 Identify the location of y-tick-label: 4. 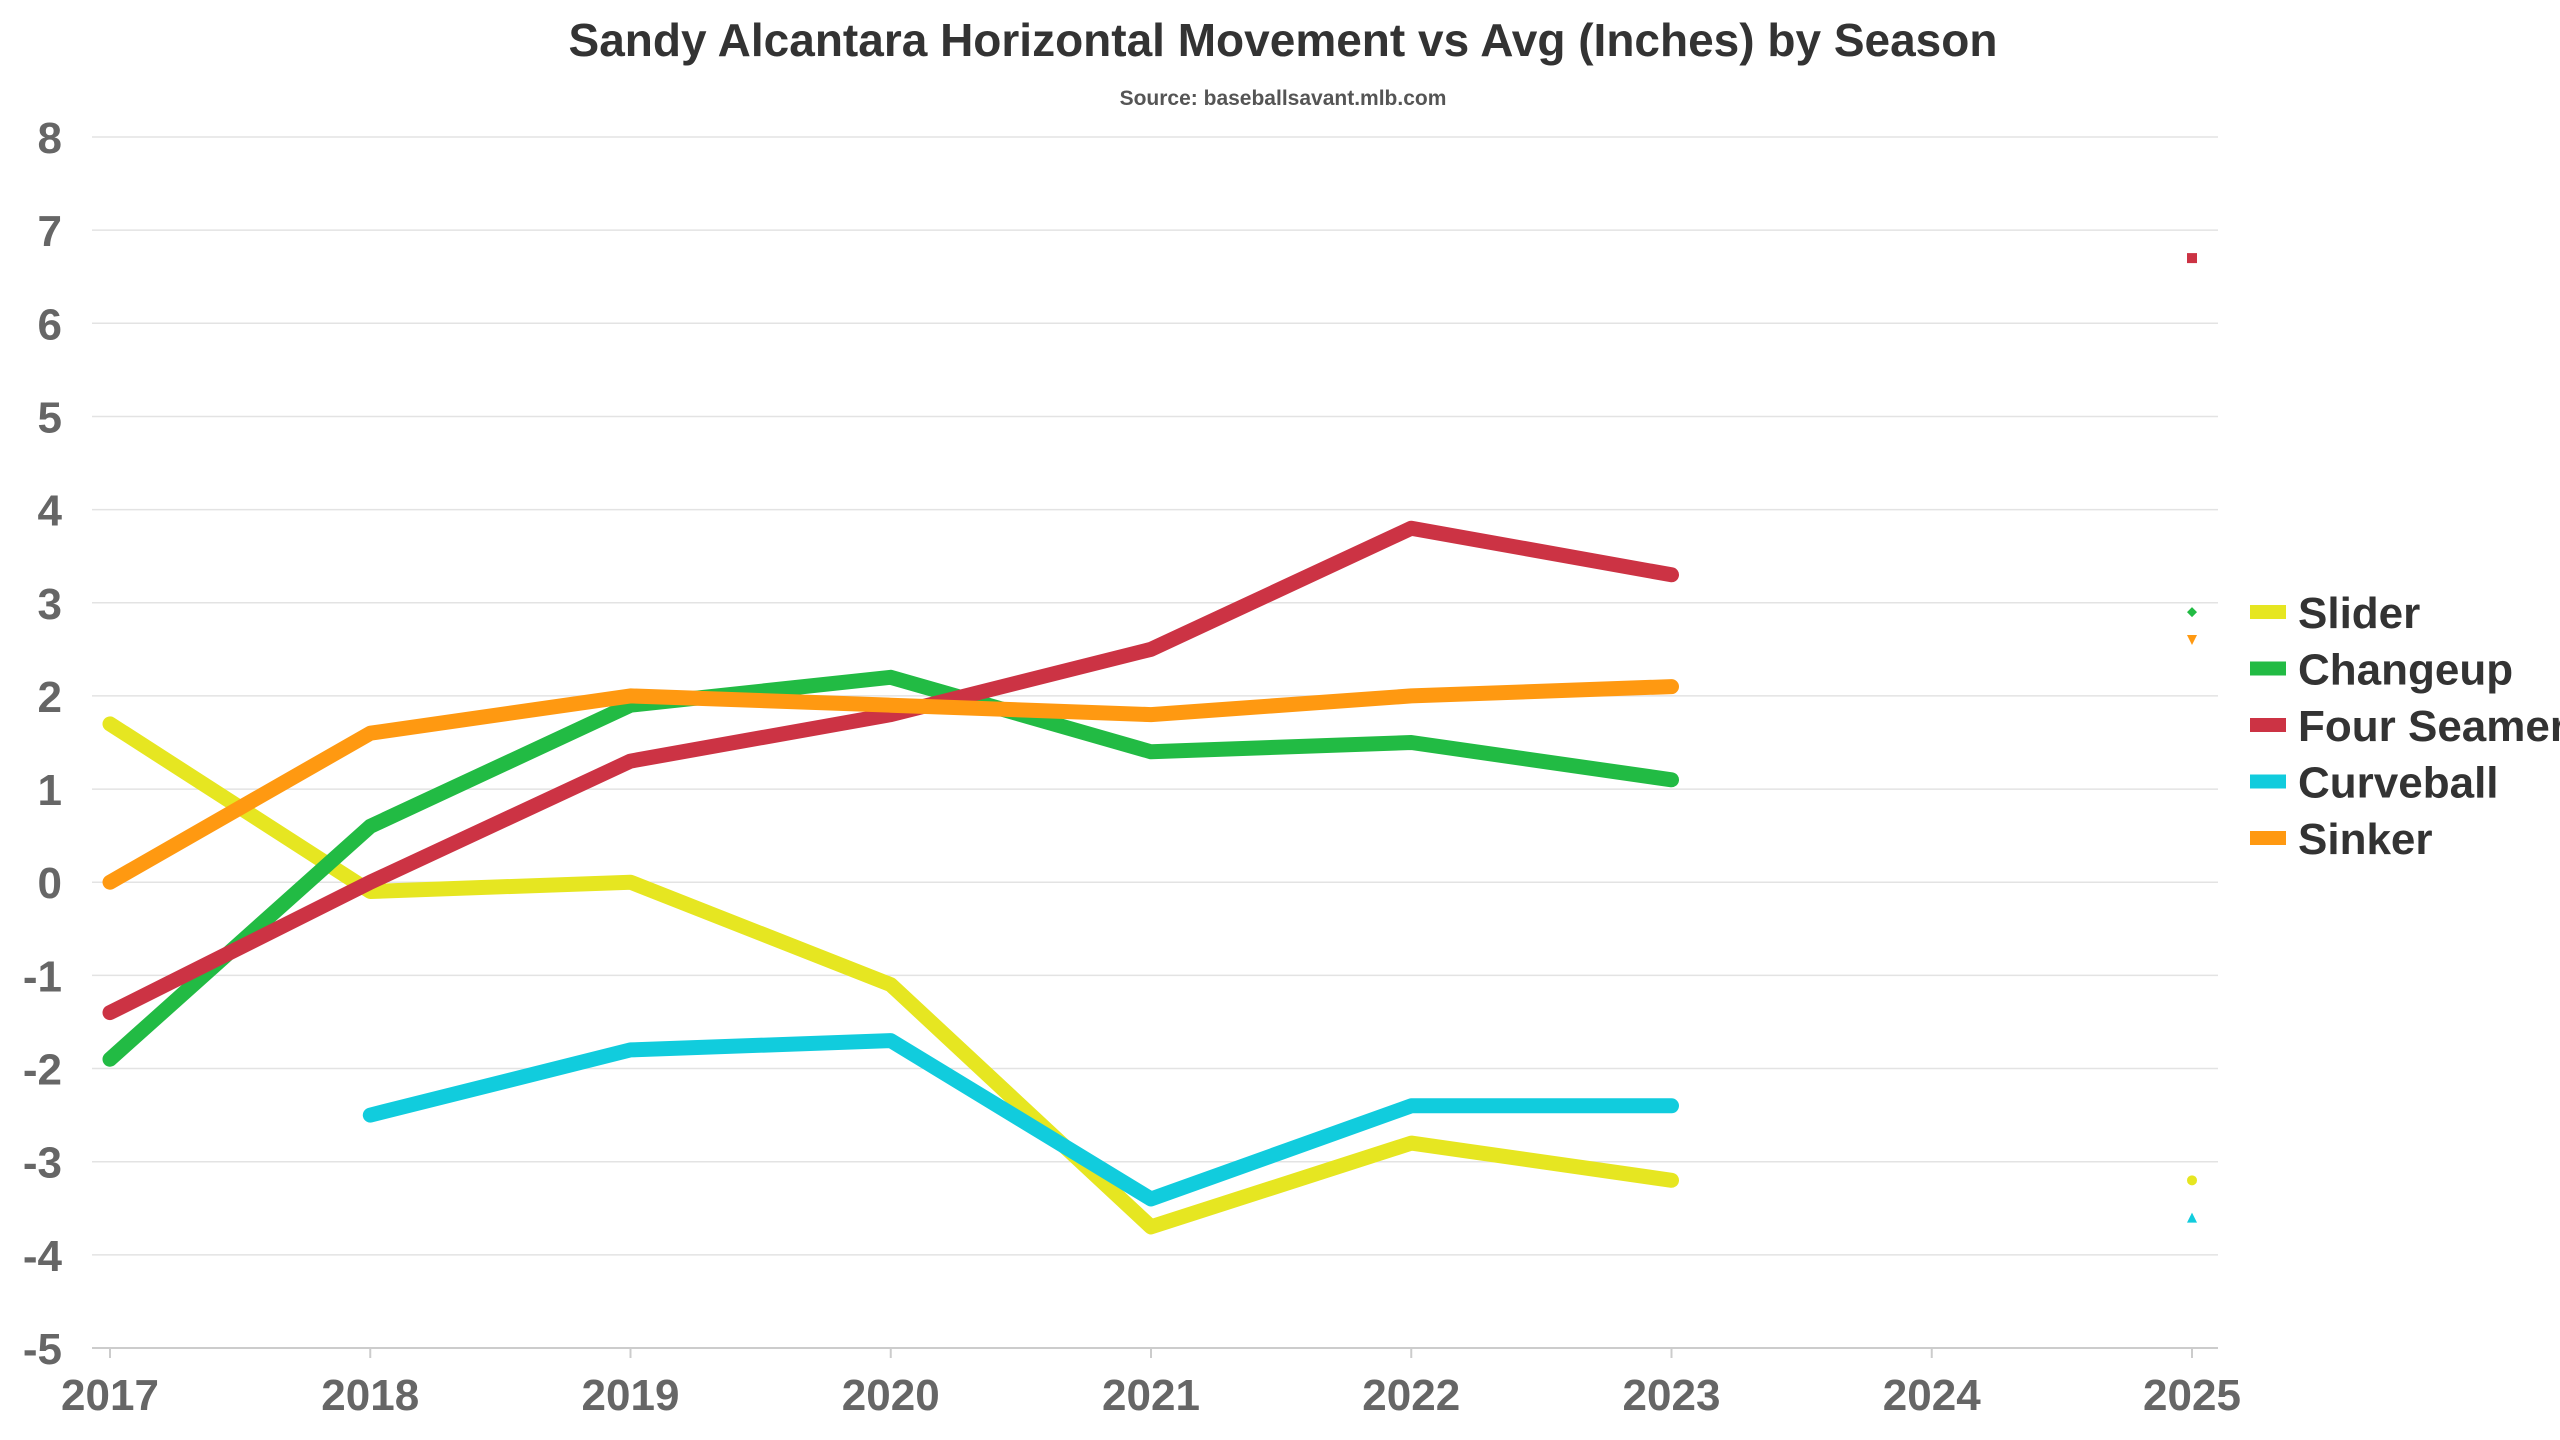
(50, 511).